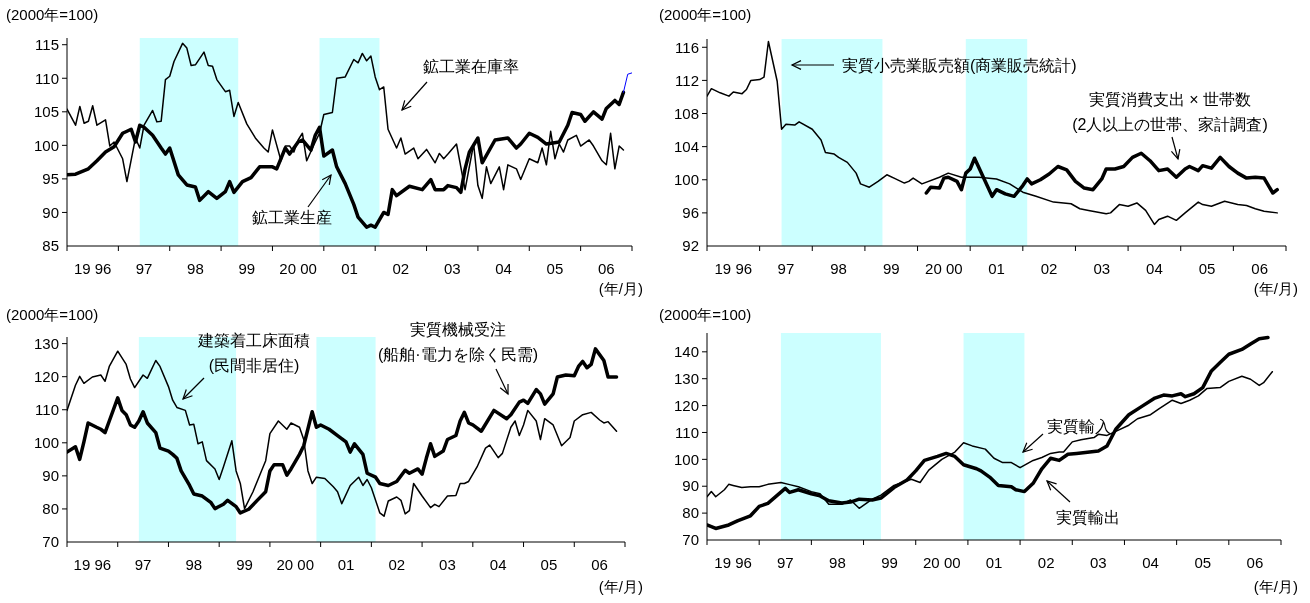 Image resolution: width=1310 pixels, height=603 pixels. I want to click on y-tick-label: 105, so click(46, 112).